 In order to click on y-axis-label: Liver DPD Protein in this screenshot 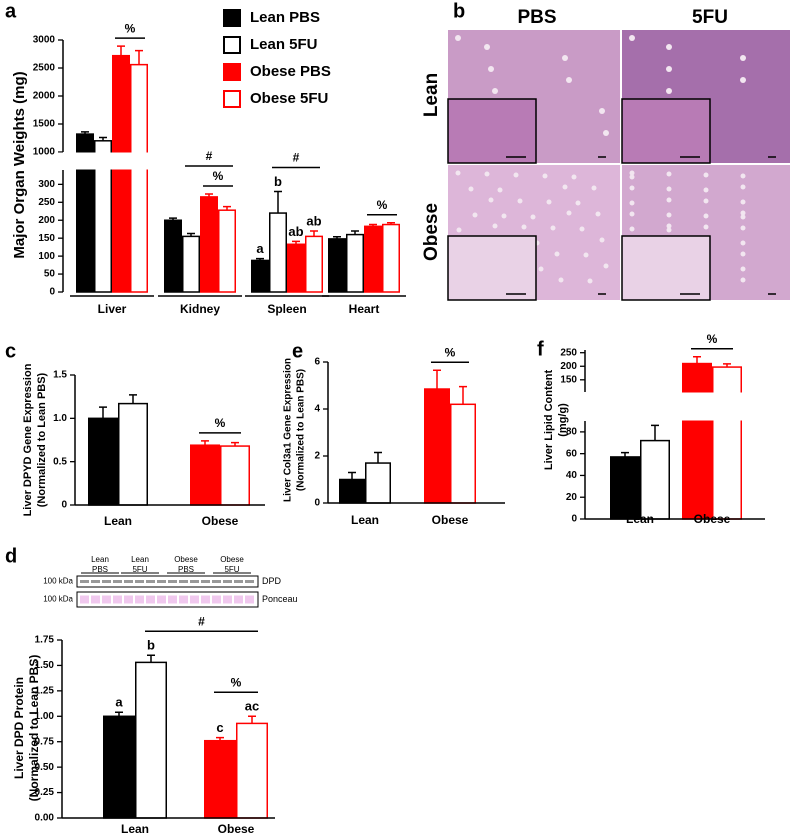, I will do `click(19, 728)`.